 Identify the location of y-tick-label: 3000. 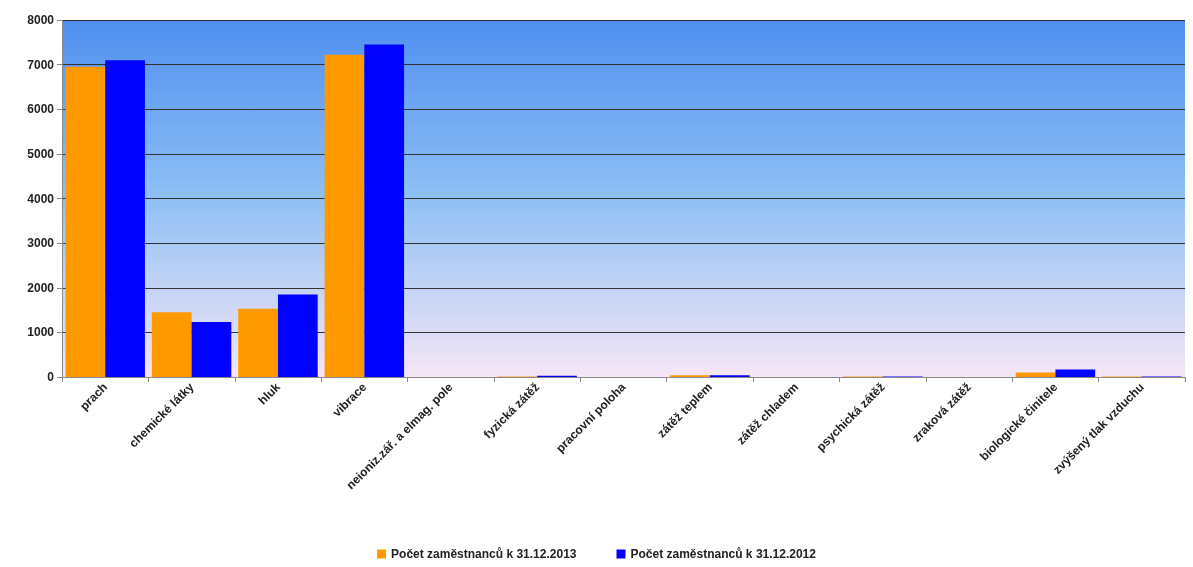
(41, 243).